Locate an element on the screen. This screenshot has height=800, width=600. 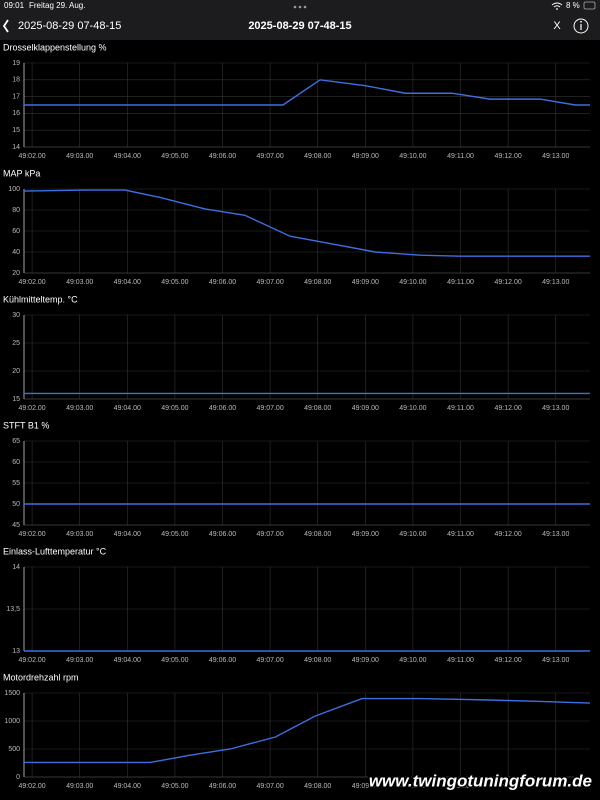
y-tick-label: 13,5 is located at coordinates (13, 609).